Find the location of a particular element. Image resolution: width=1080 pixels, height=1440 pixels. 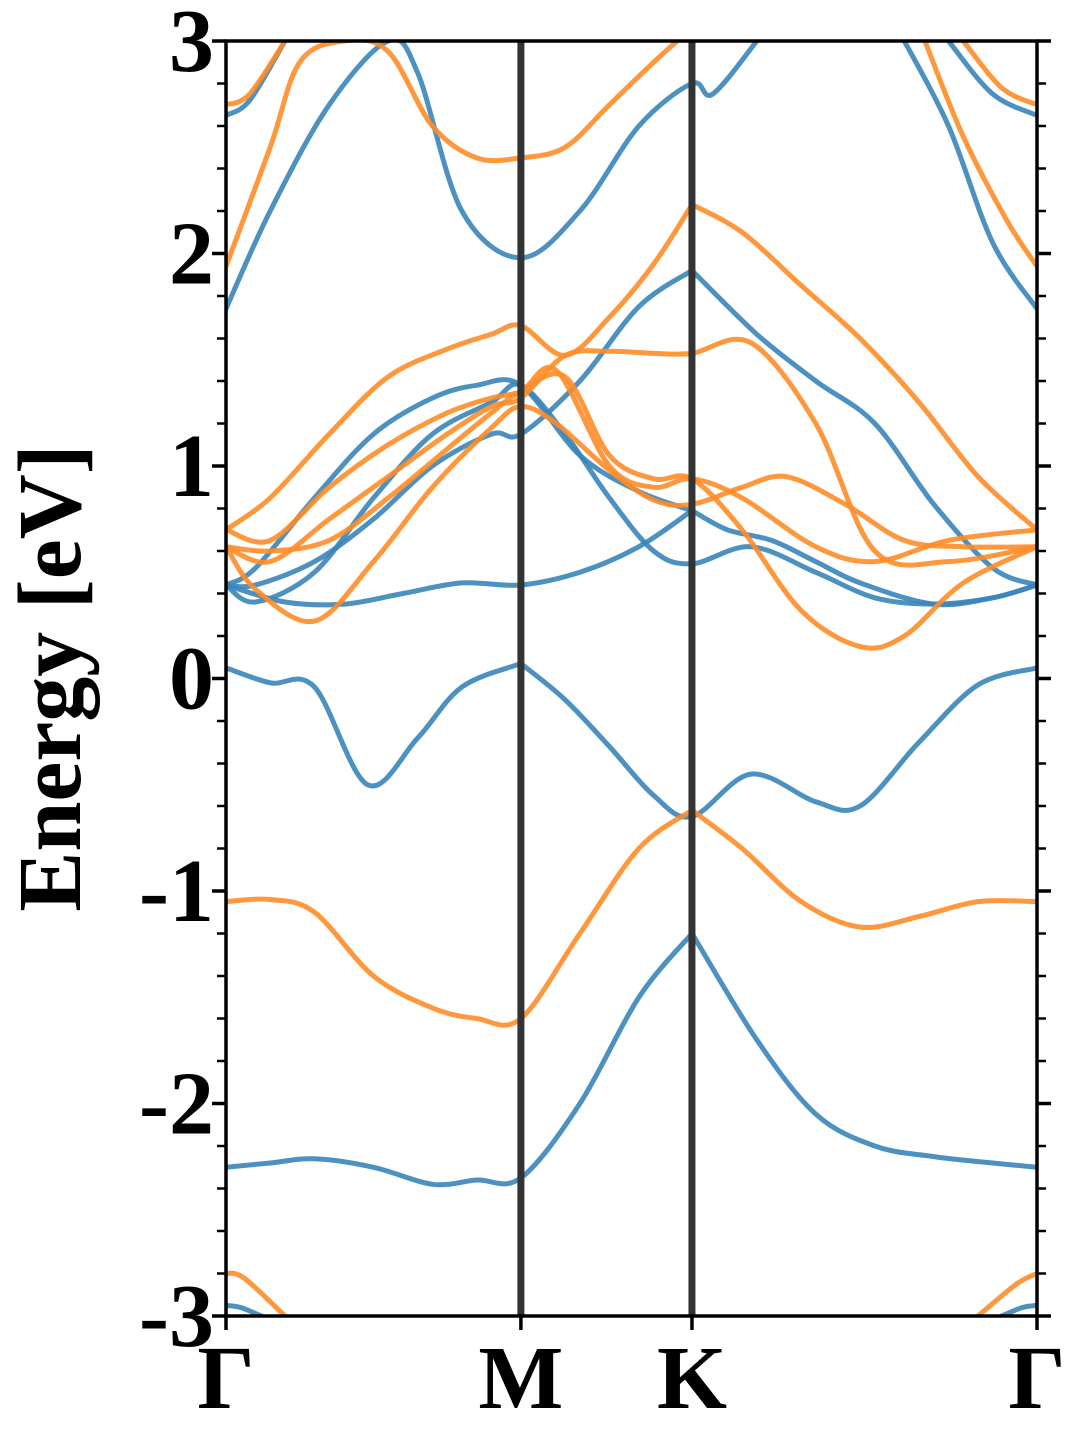

high-symmetry-lines is located at coordinates (606, 678).